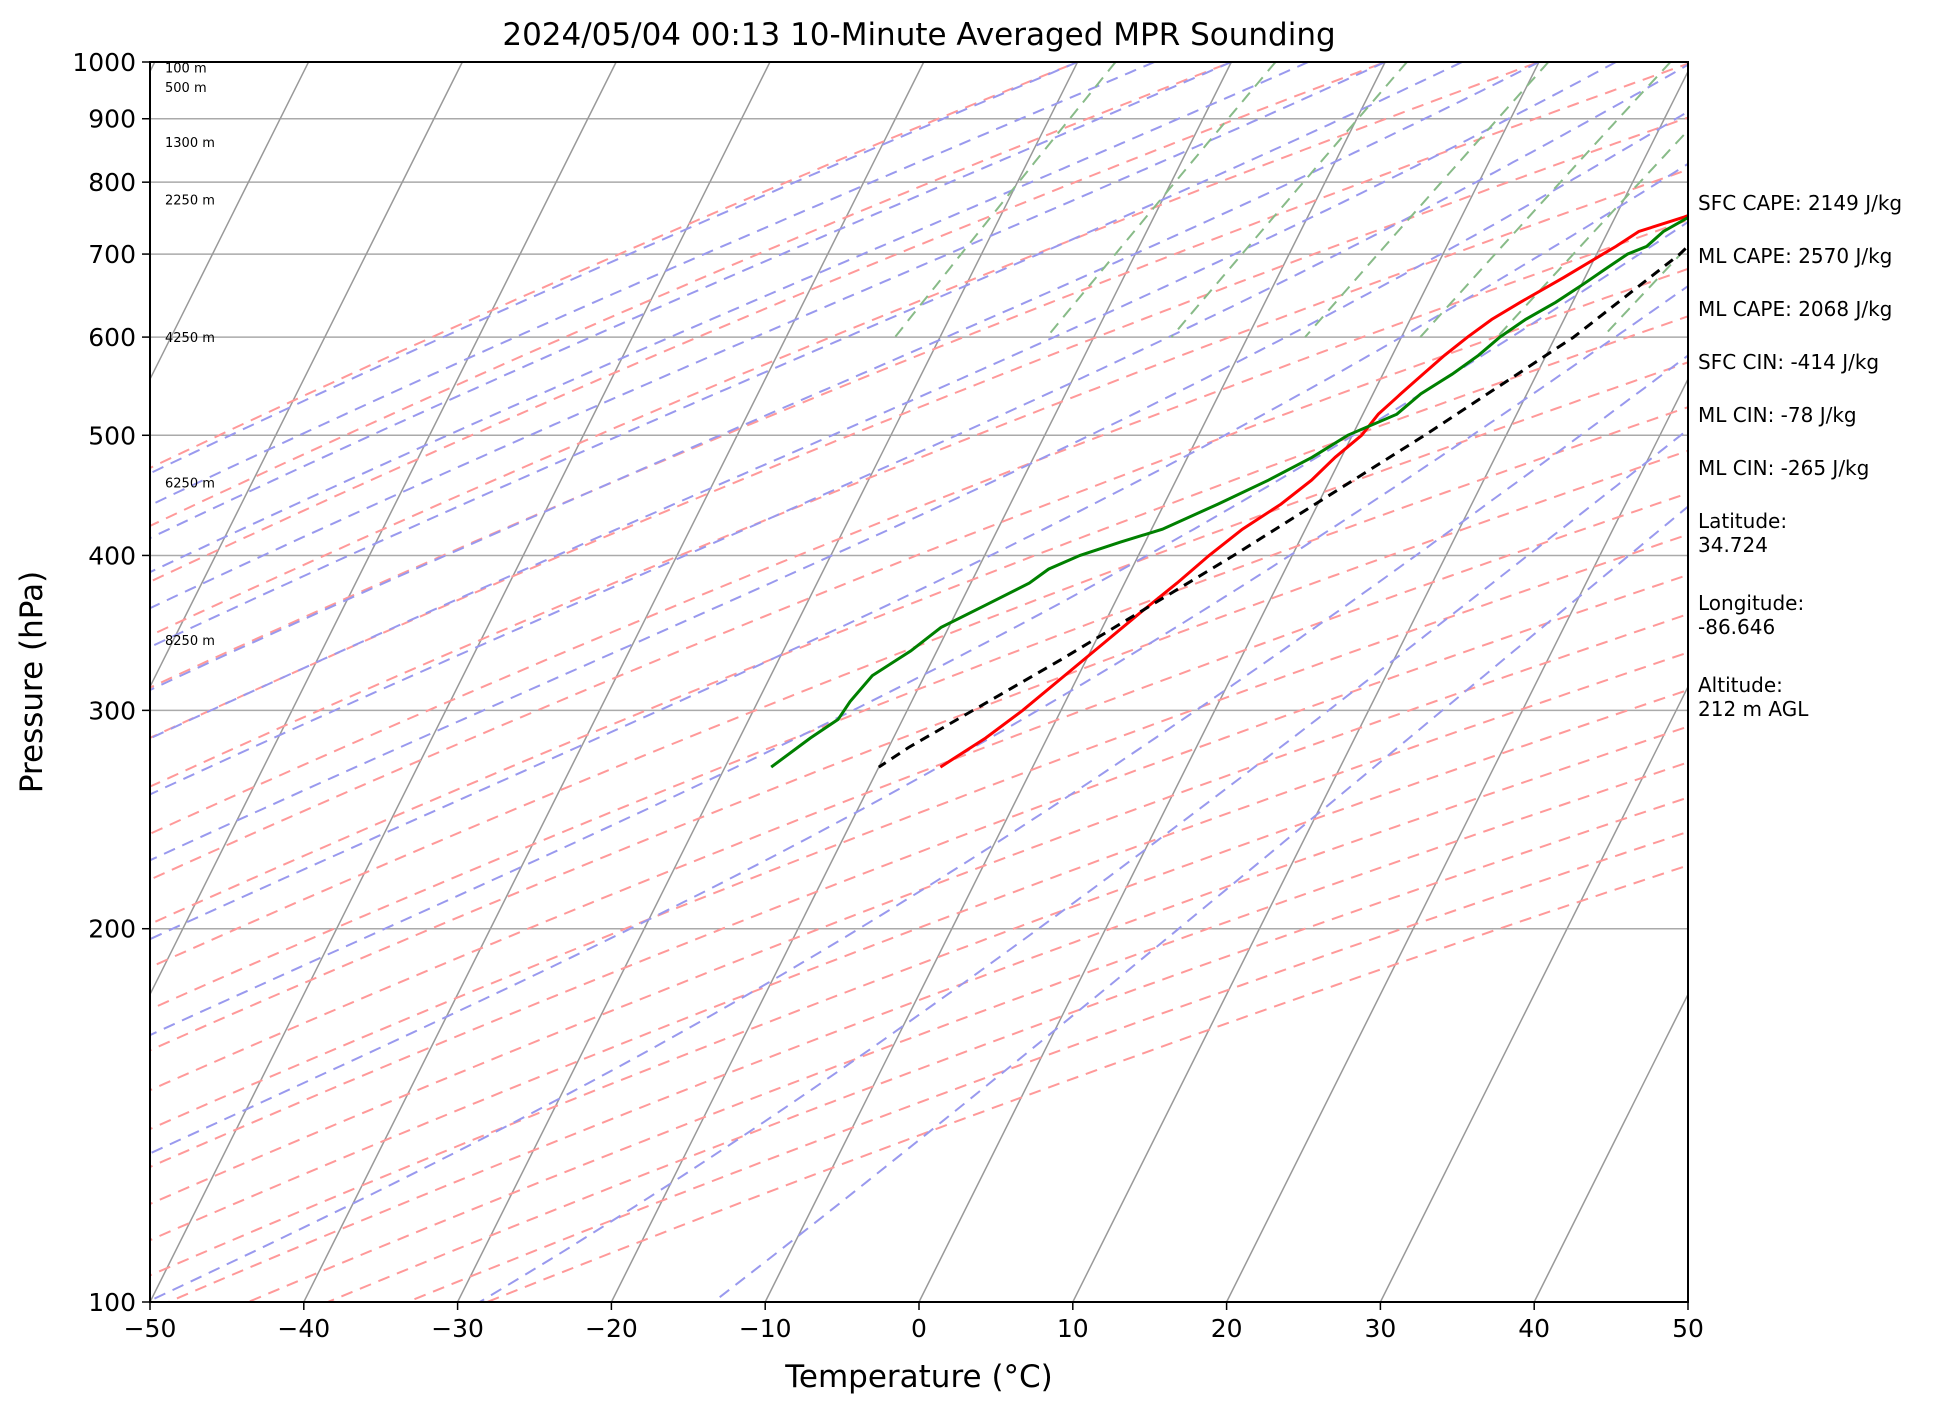 The height and width of the screenshot is (1406, 1936). What do you see at coordinates (104, 62) in the screenshot?
I see `y-tick-label: 1000` at bounding box center [104, 62].